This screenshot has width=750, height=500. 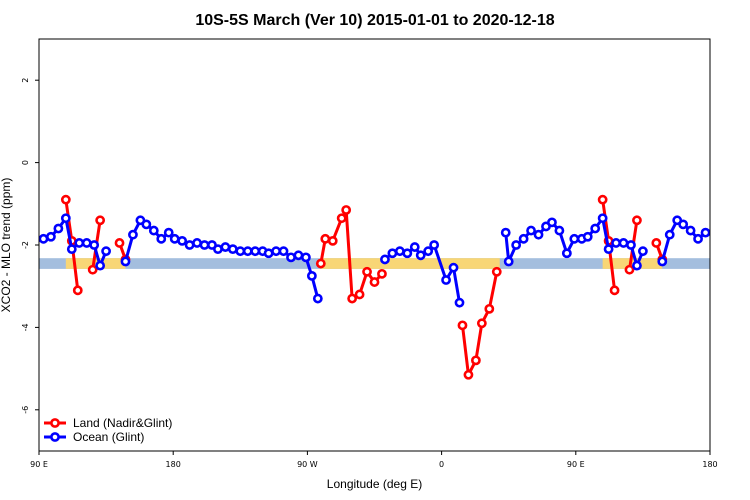 What do you see at coordinates (108, 437) in the screenshot?
I see `legend-label-1: Ocean (Glint)` at bounding box center [108, 437].